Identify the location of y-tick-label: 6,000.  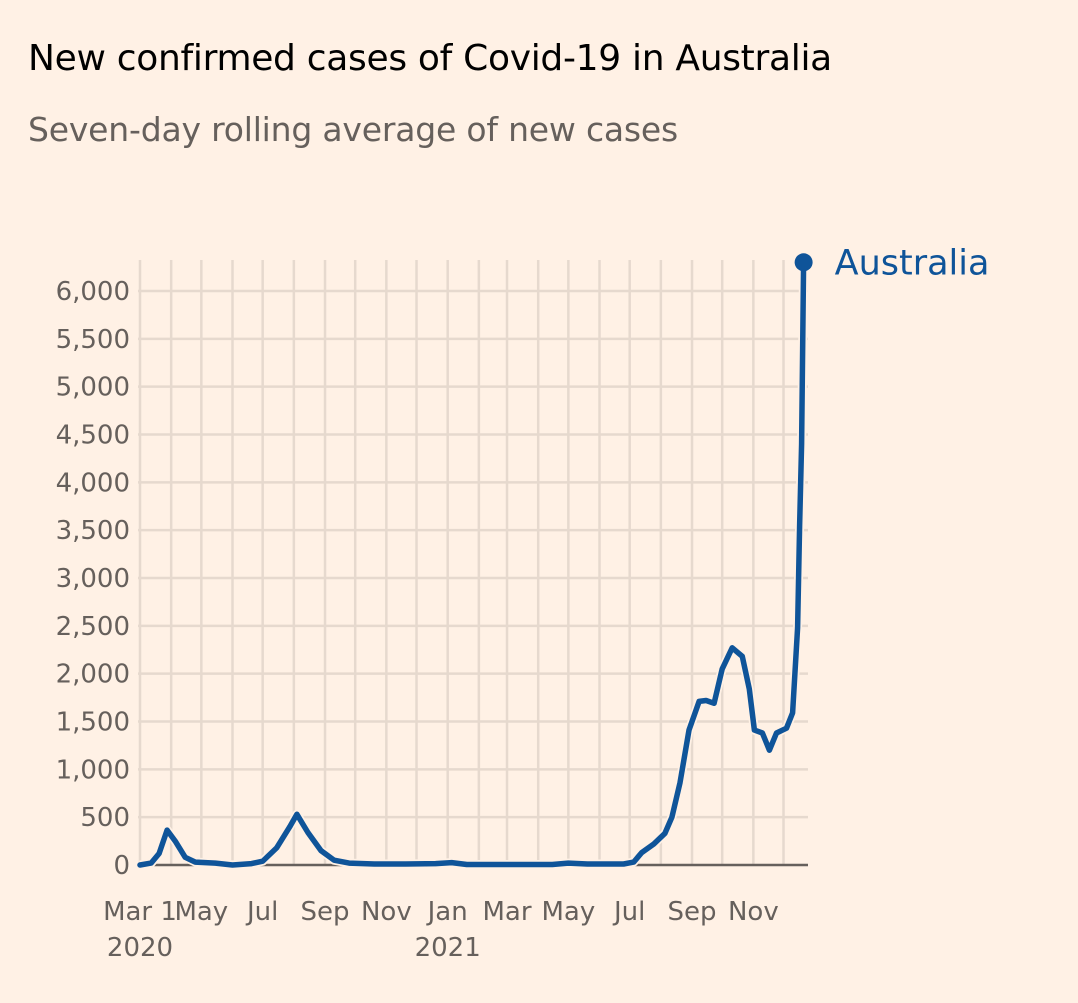
(93, 292).